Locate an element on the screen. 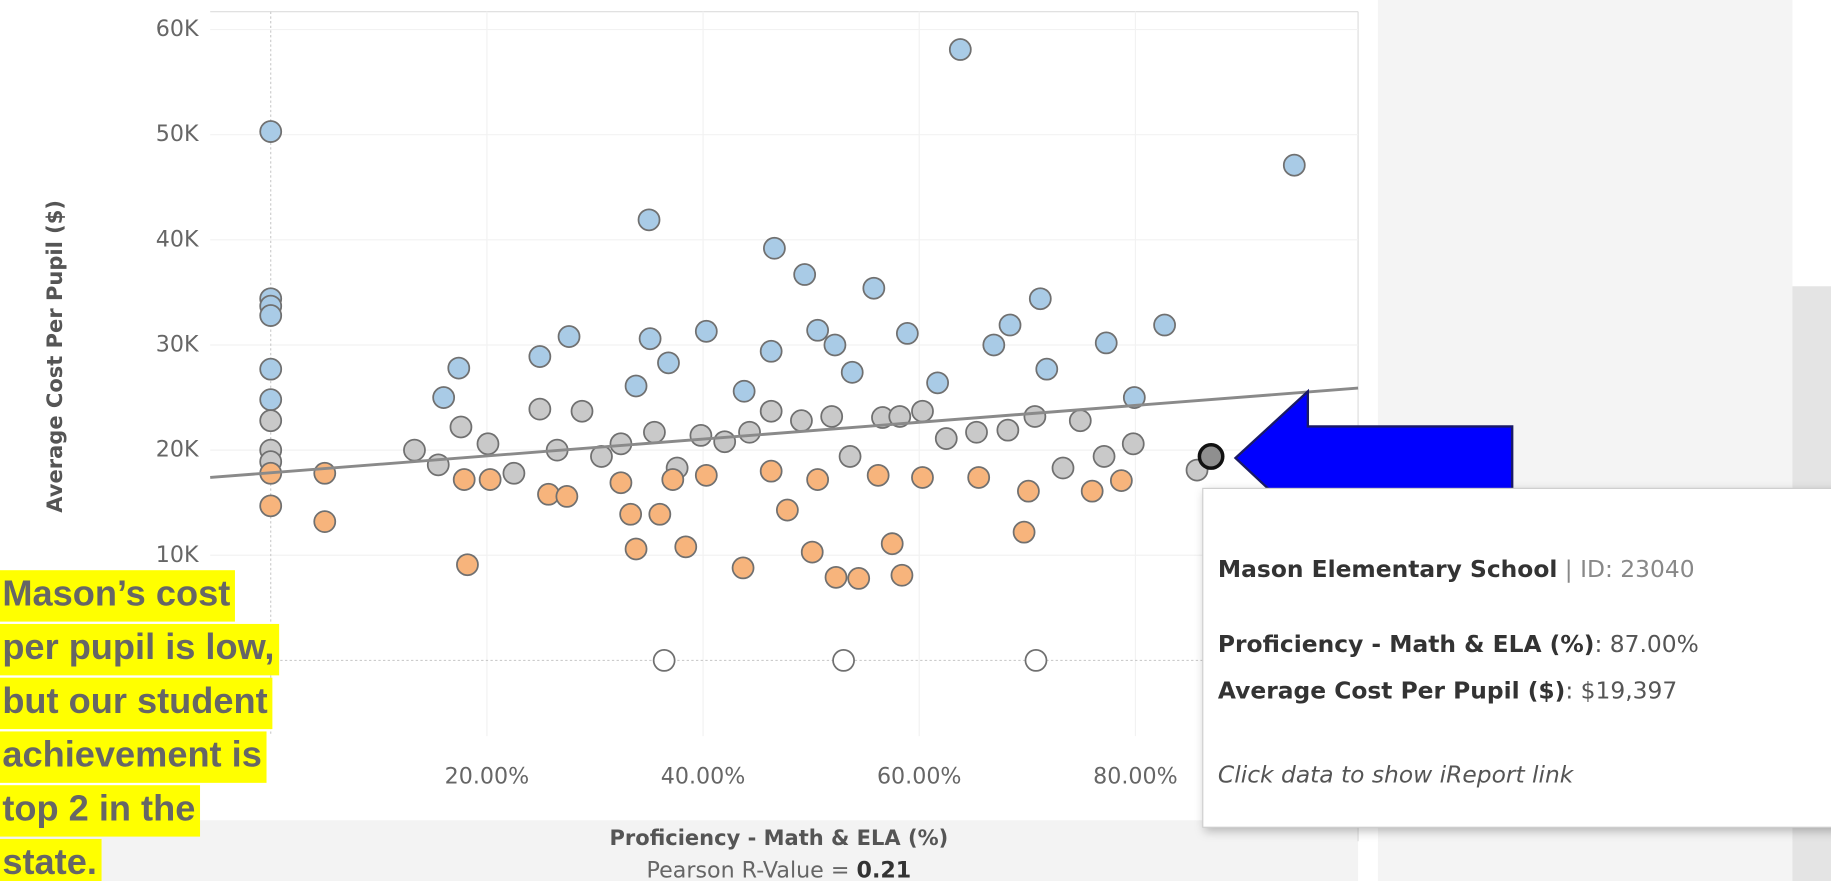 This screenshot has width=1831, height=881. footer-value: 0.21 is located at coordinates (884, 869).